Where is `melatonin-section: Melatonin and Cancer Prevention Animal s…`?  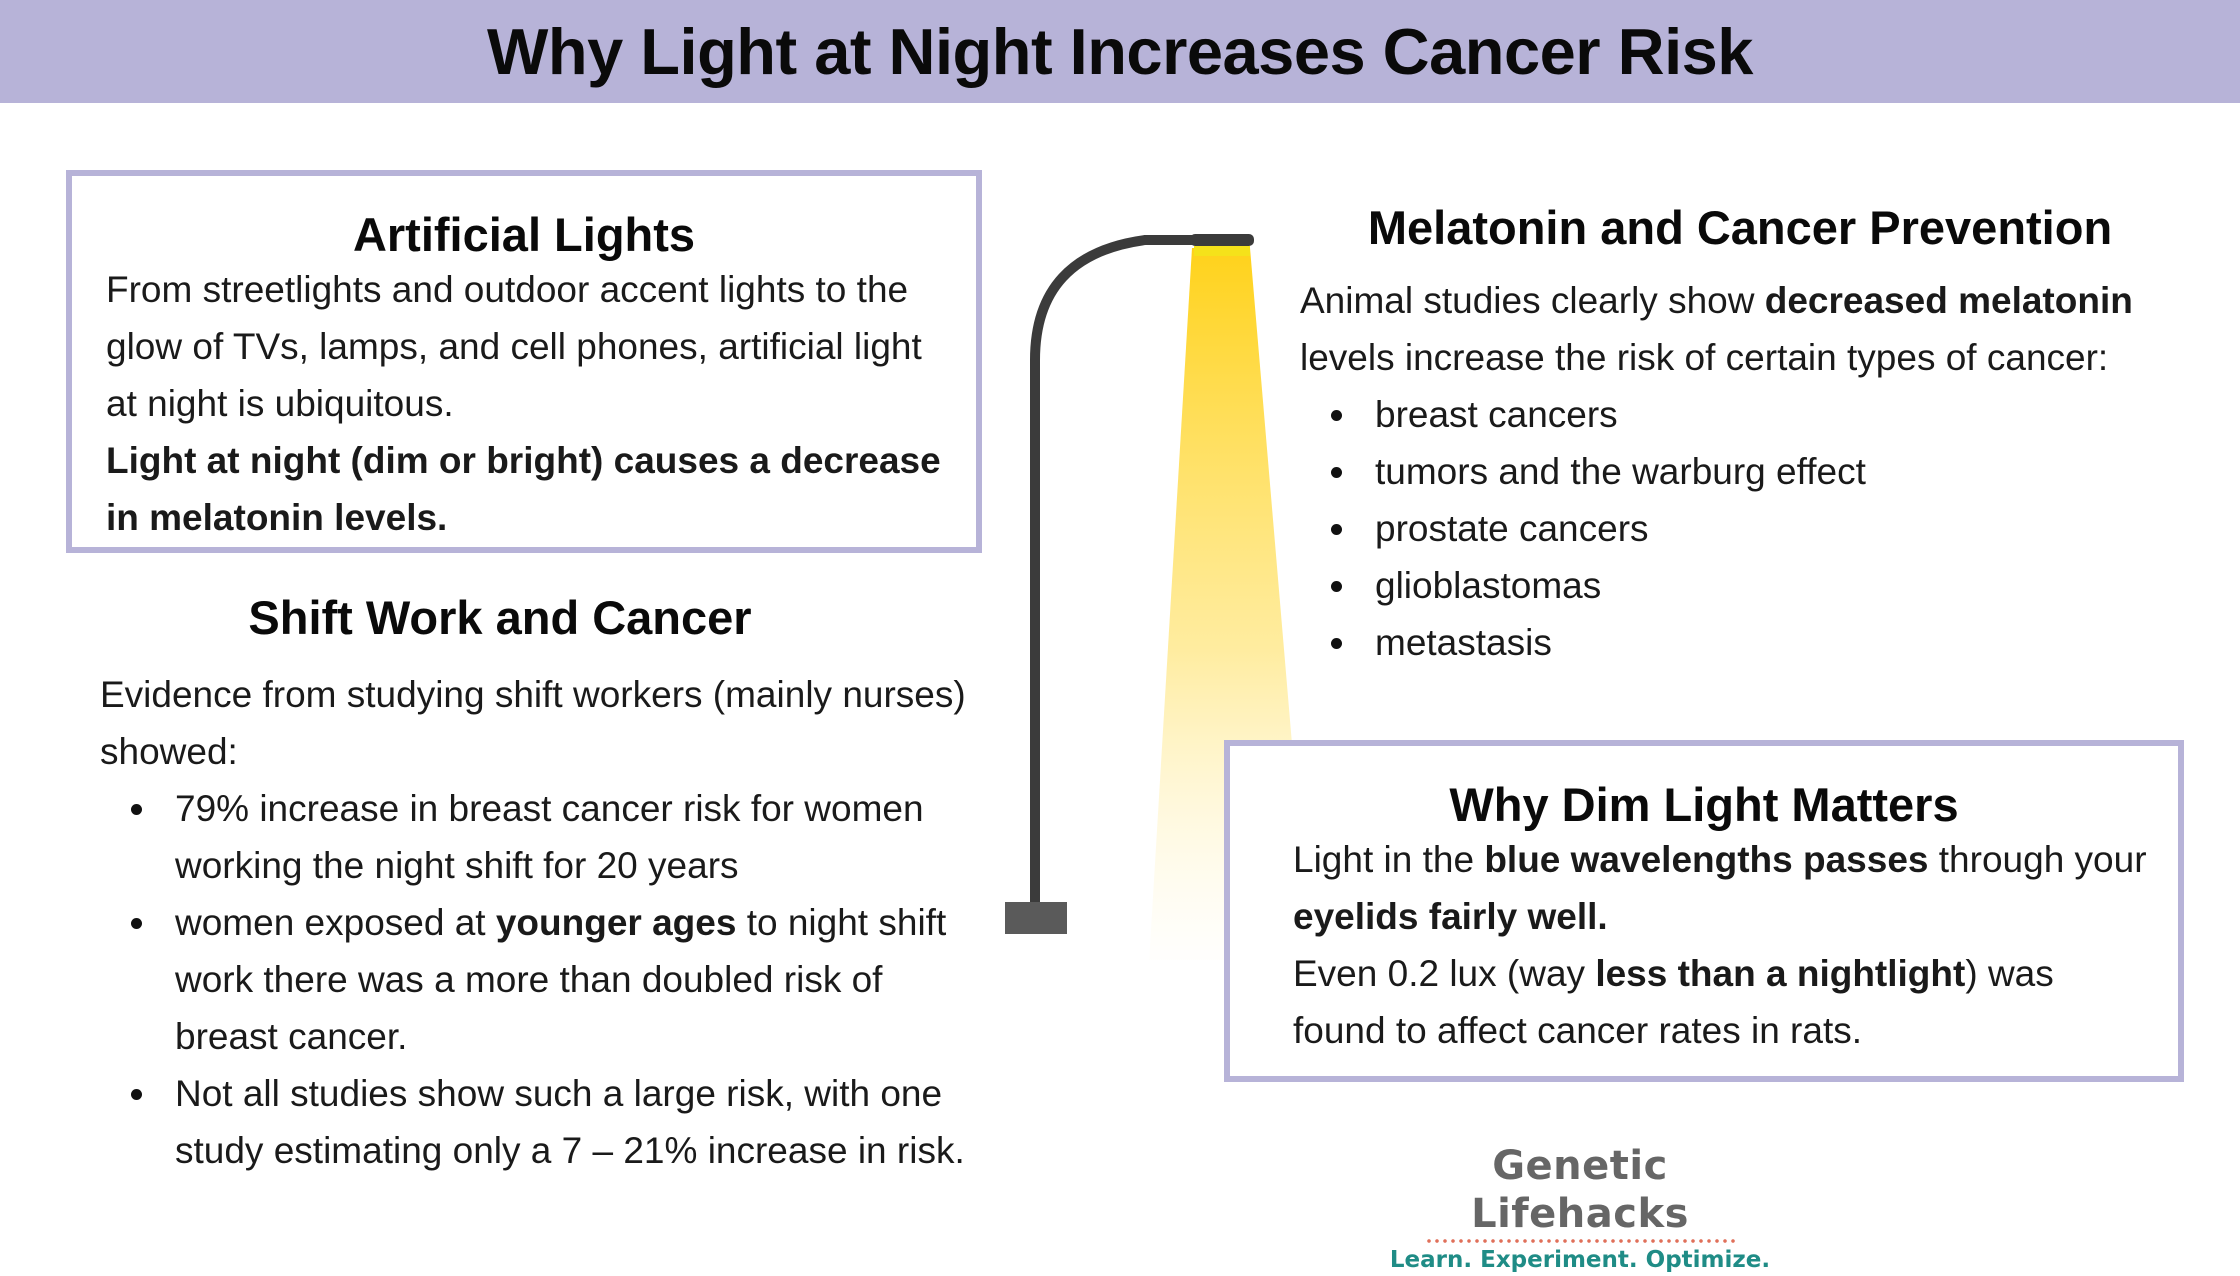 melatonin-section: Melatonin and Cancer Prevention Animal s… is located at coordinates (1750, 436).